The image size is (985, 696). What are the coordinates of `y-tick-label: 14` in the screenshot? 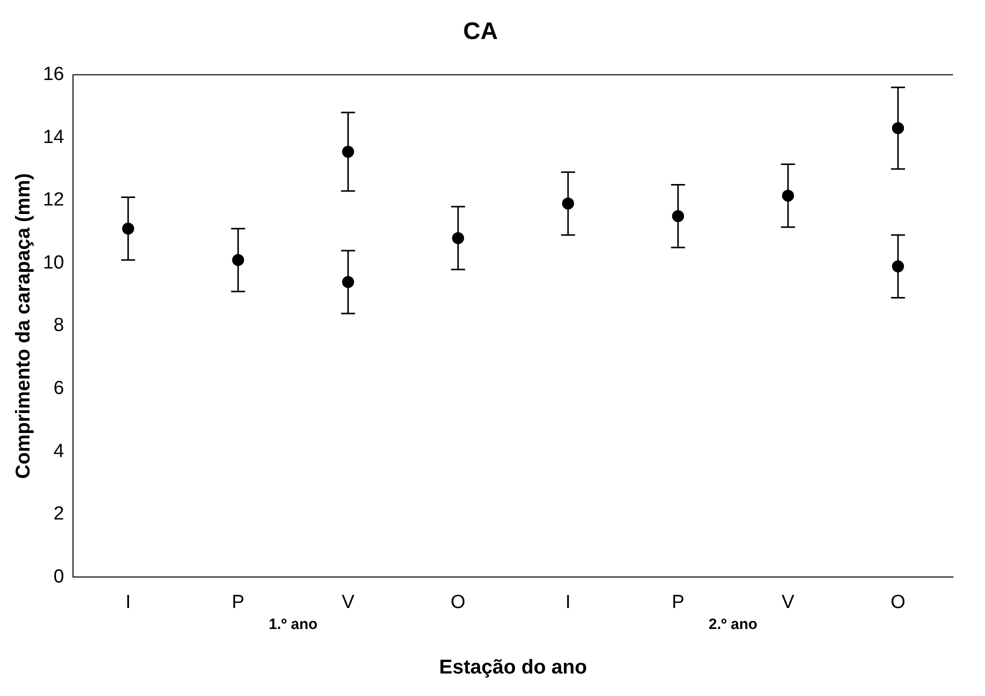 It's located at (53, 137).